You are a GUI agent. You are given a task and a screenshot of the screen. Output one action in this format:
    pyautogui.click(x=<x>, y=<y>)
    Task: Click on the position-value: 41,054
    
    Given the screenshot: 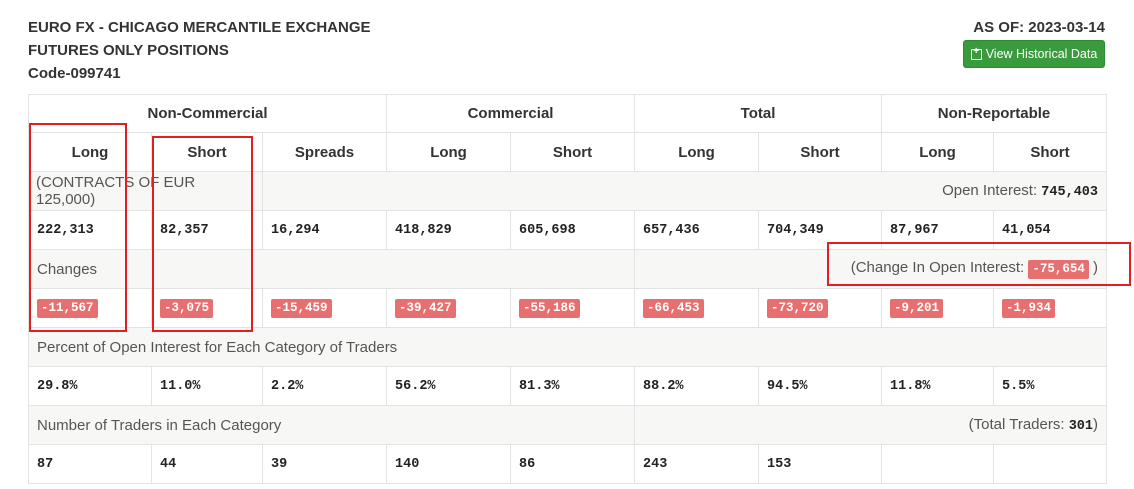 What is the action you would take?
    pyautogui.click(x=1050, y=230)
    